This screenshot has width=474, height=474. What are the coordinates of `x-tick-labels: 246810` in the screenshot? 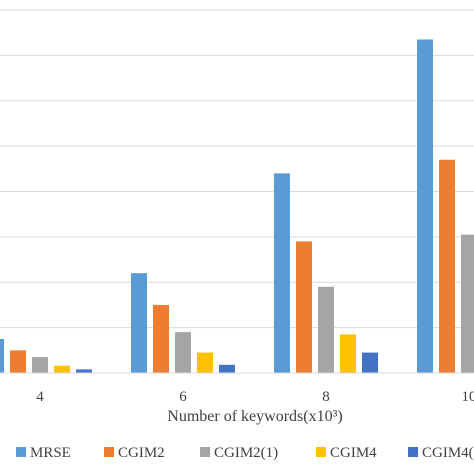 It's located at (255, 397).